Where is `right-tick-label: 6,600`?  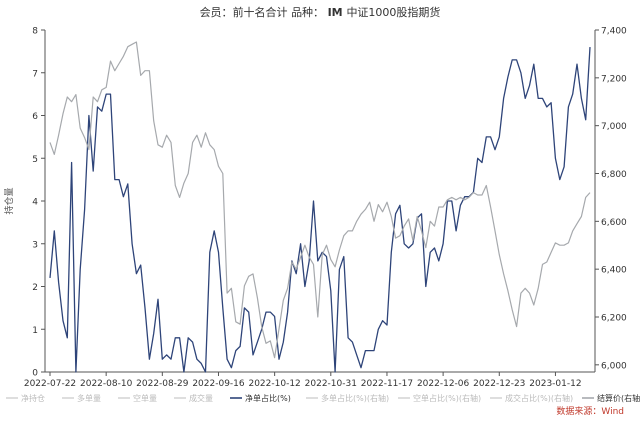
right-tick-label: 6,600 is located at coordinates (614, 223).